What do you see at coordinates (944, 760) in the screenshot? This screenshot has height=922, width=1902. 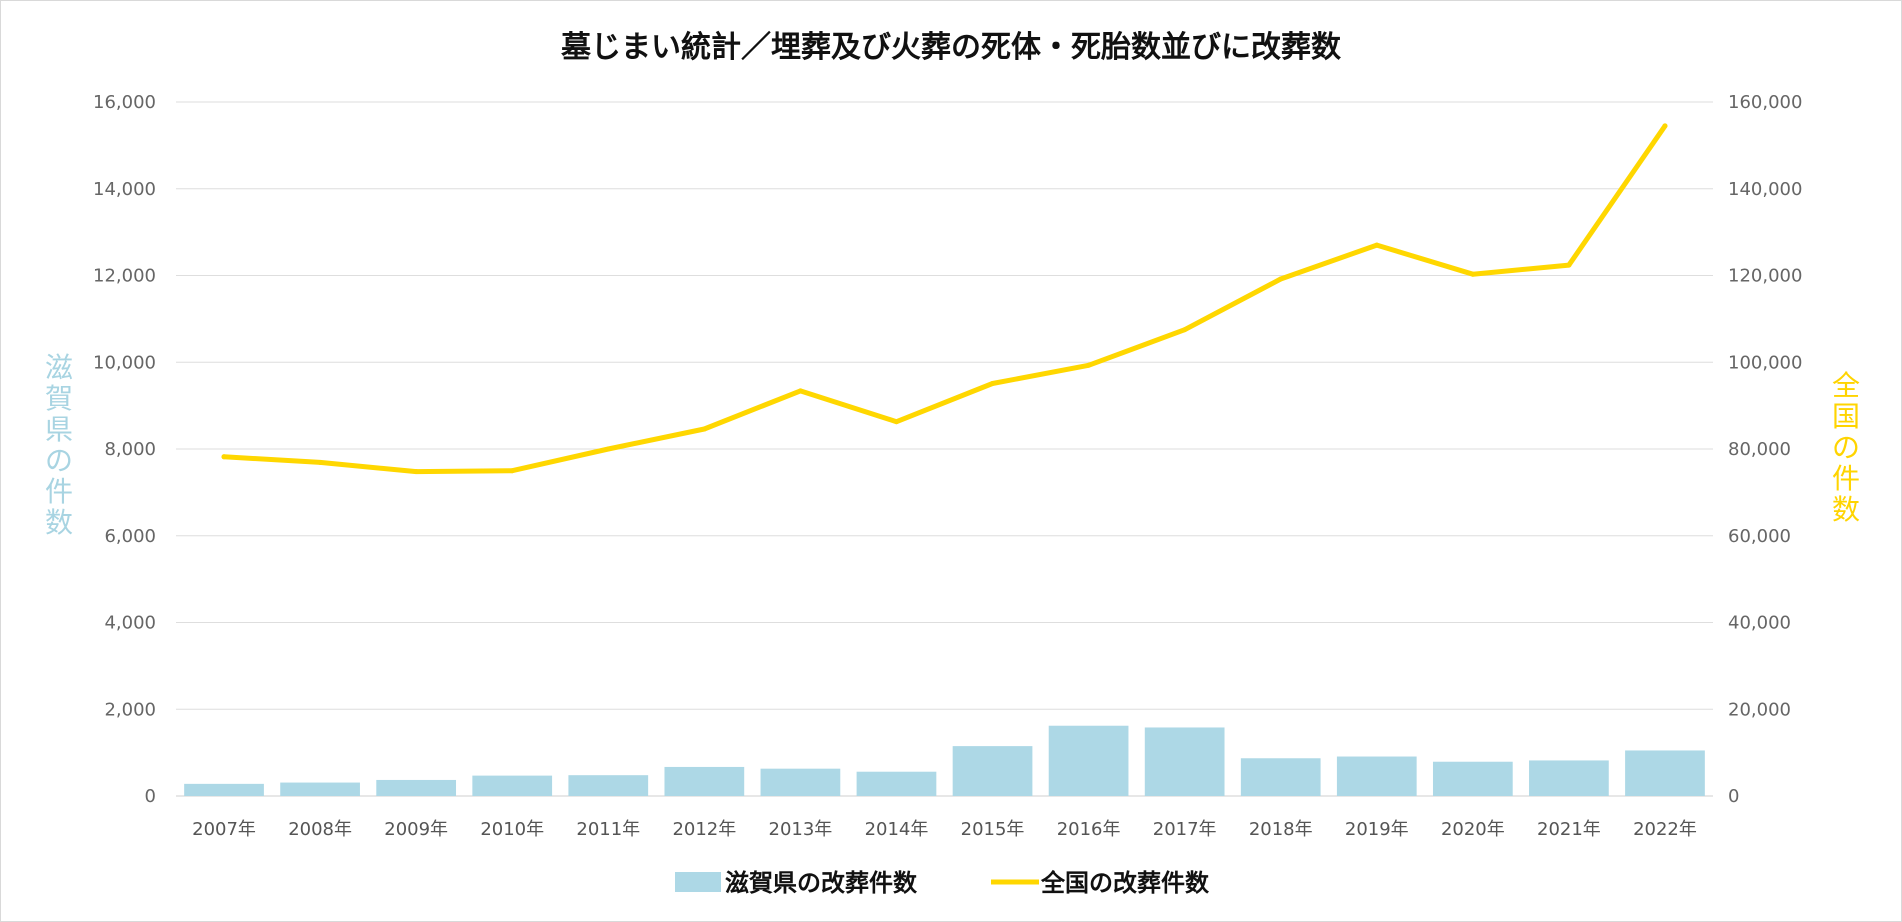 I see `bar-series` at bounding box center [944, 760].